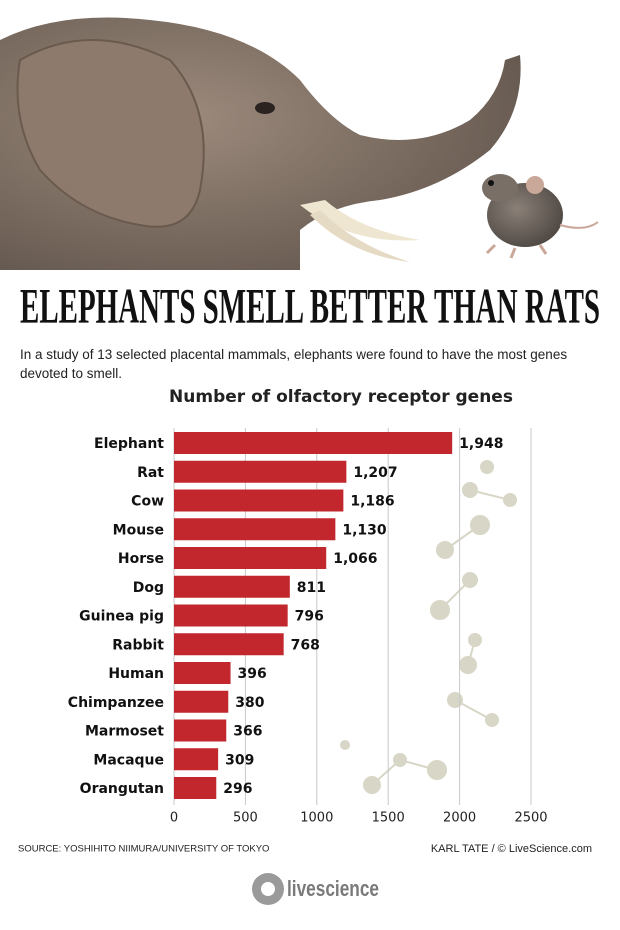  What do you see at coordinates (481, 444) in the screenshot?
I see `value-label: 1,948` at bounding box center [481, 444].